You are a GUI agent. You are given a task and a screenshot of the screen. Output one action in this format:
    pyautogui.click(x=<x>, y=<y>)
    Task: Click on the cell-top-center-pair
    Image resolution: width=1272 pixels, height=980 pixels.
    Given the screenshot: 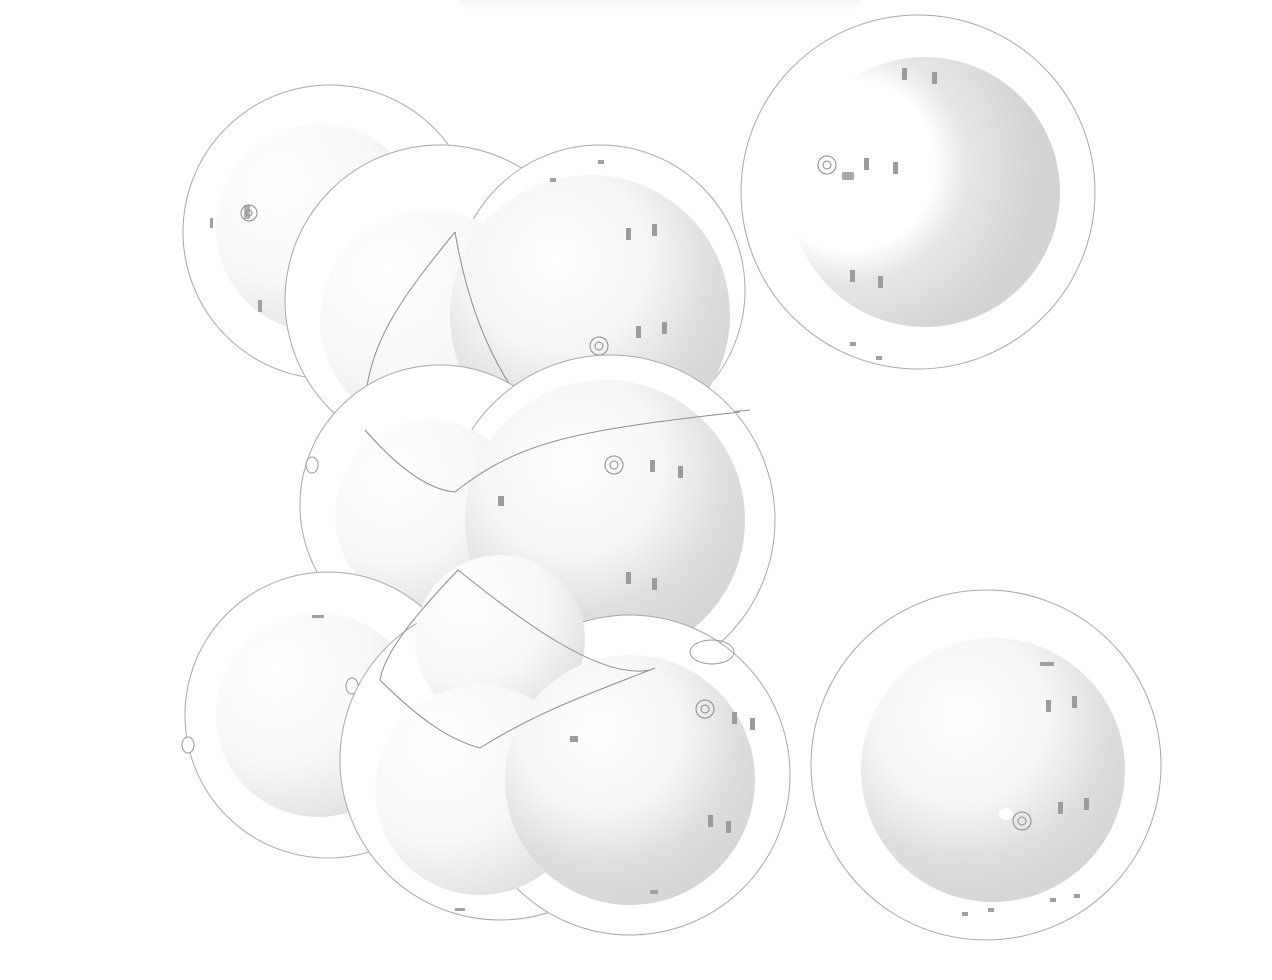 What is the action you would take?
    pyautogui.click(x=517, y=300)
    